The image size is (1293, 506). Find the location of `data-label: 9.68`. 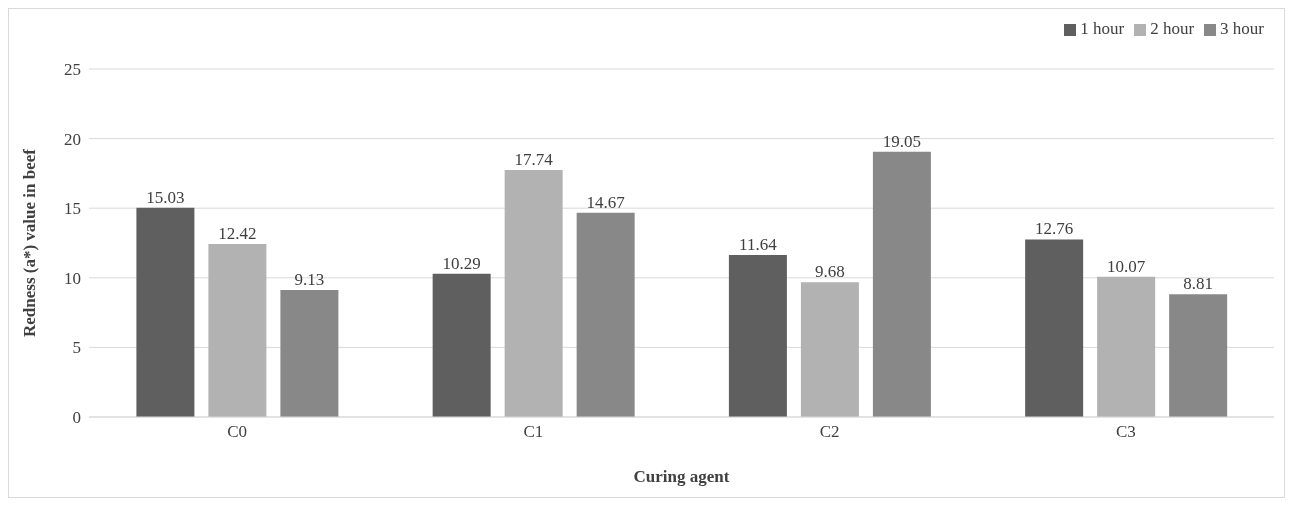

data-label: 9.68 is located at coordinates (830, 272).